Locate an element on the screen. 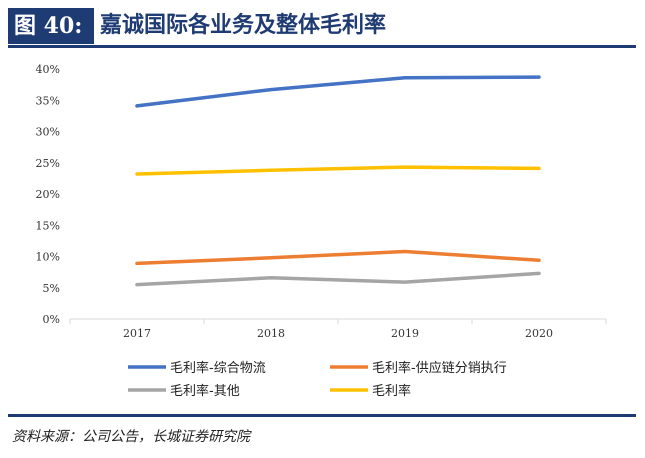 The width and height of the screenshot is (645, 458). figure-number: 图 40: is located at coordinates (51, 26).